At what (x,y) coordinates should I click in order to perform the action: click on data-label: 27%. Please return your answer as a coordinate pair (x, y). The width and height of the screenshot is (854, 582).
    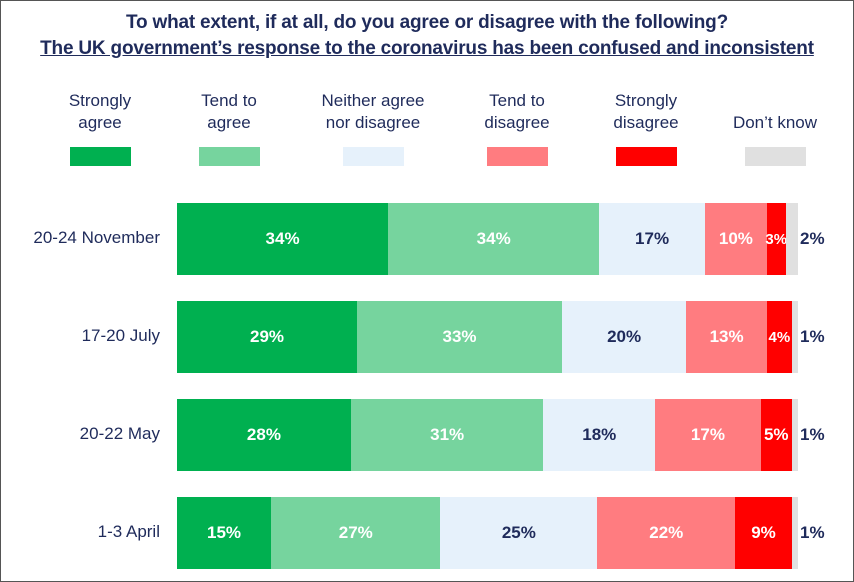
    Looking at the image, I should click on (355, 532).